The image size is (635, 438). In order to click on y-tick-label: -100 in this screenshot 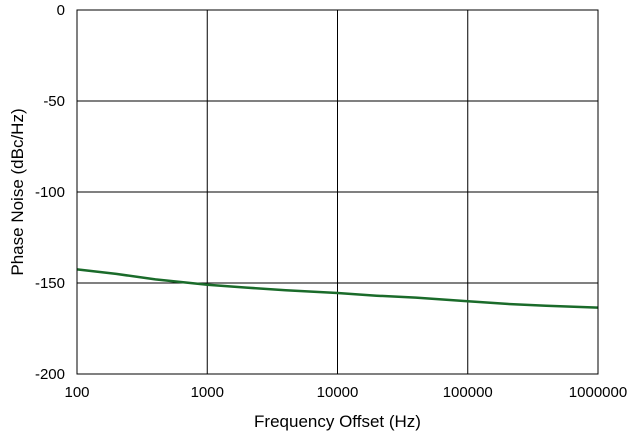, I will do `click(50, 192)`.